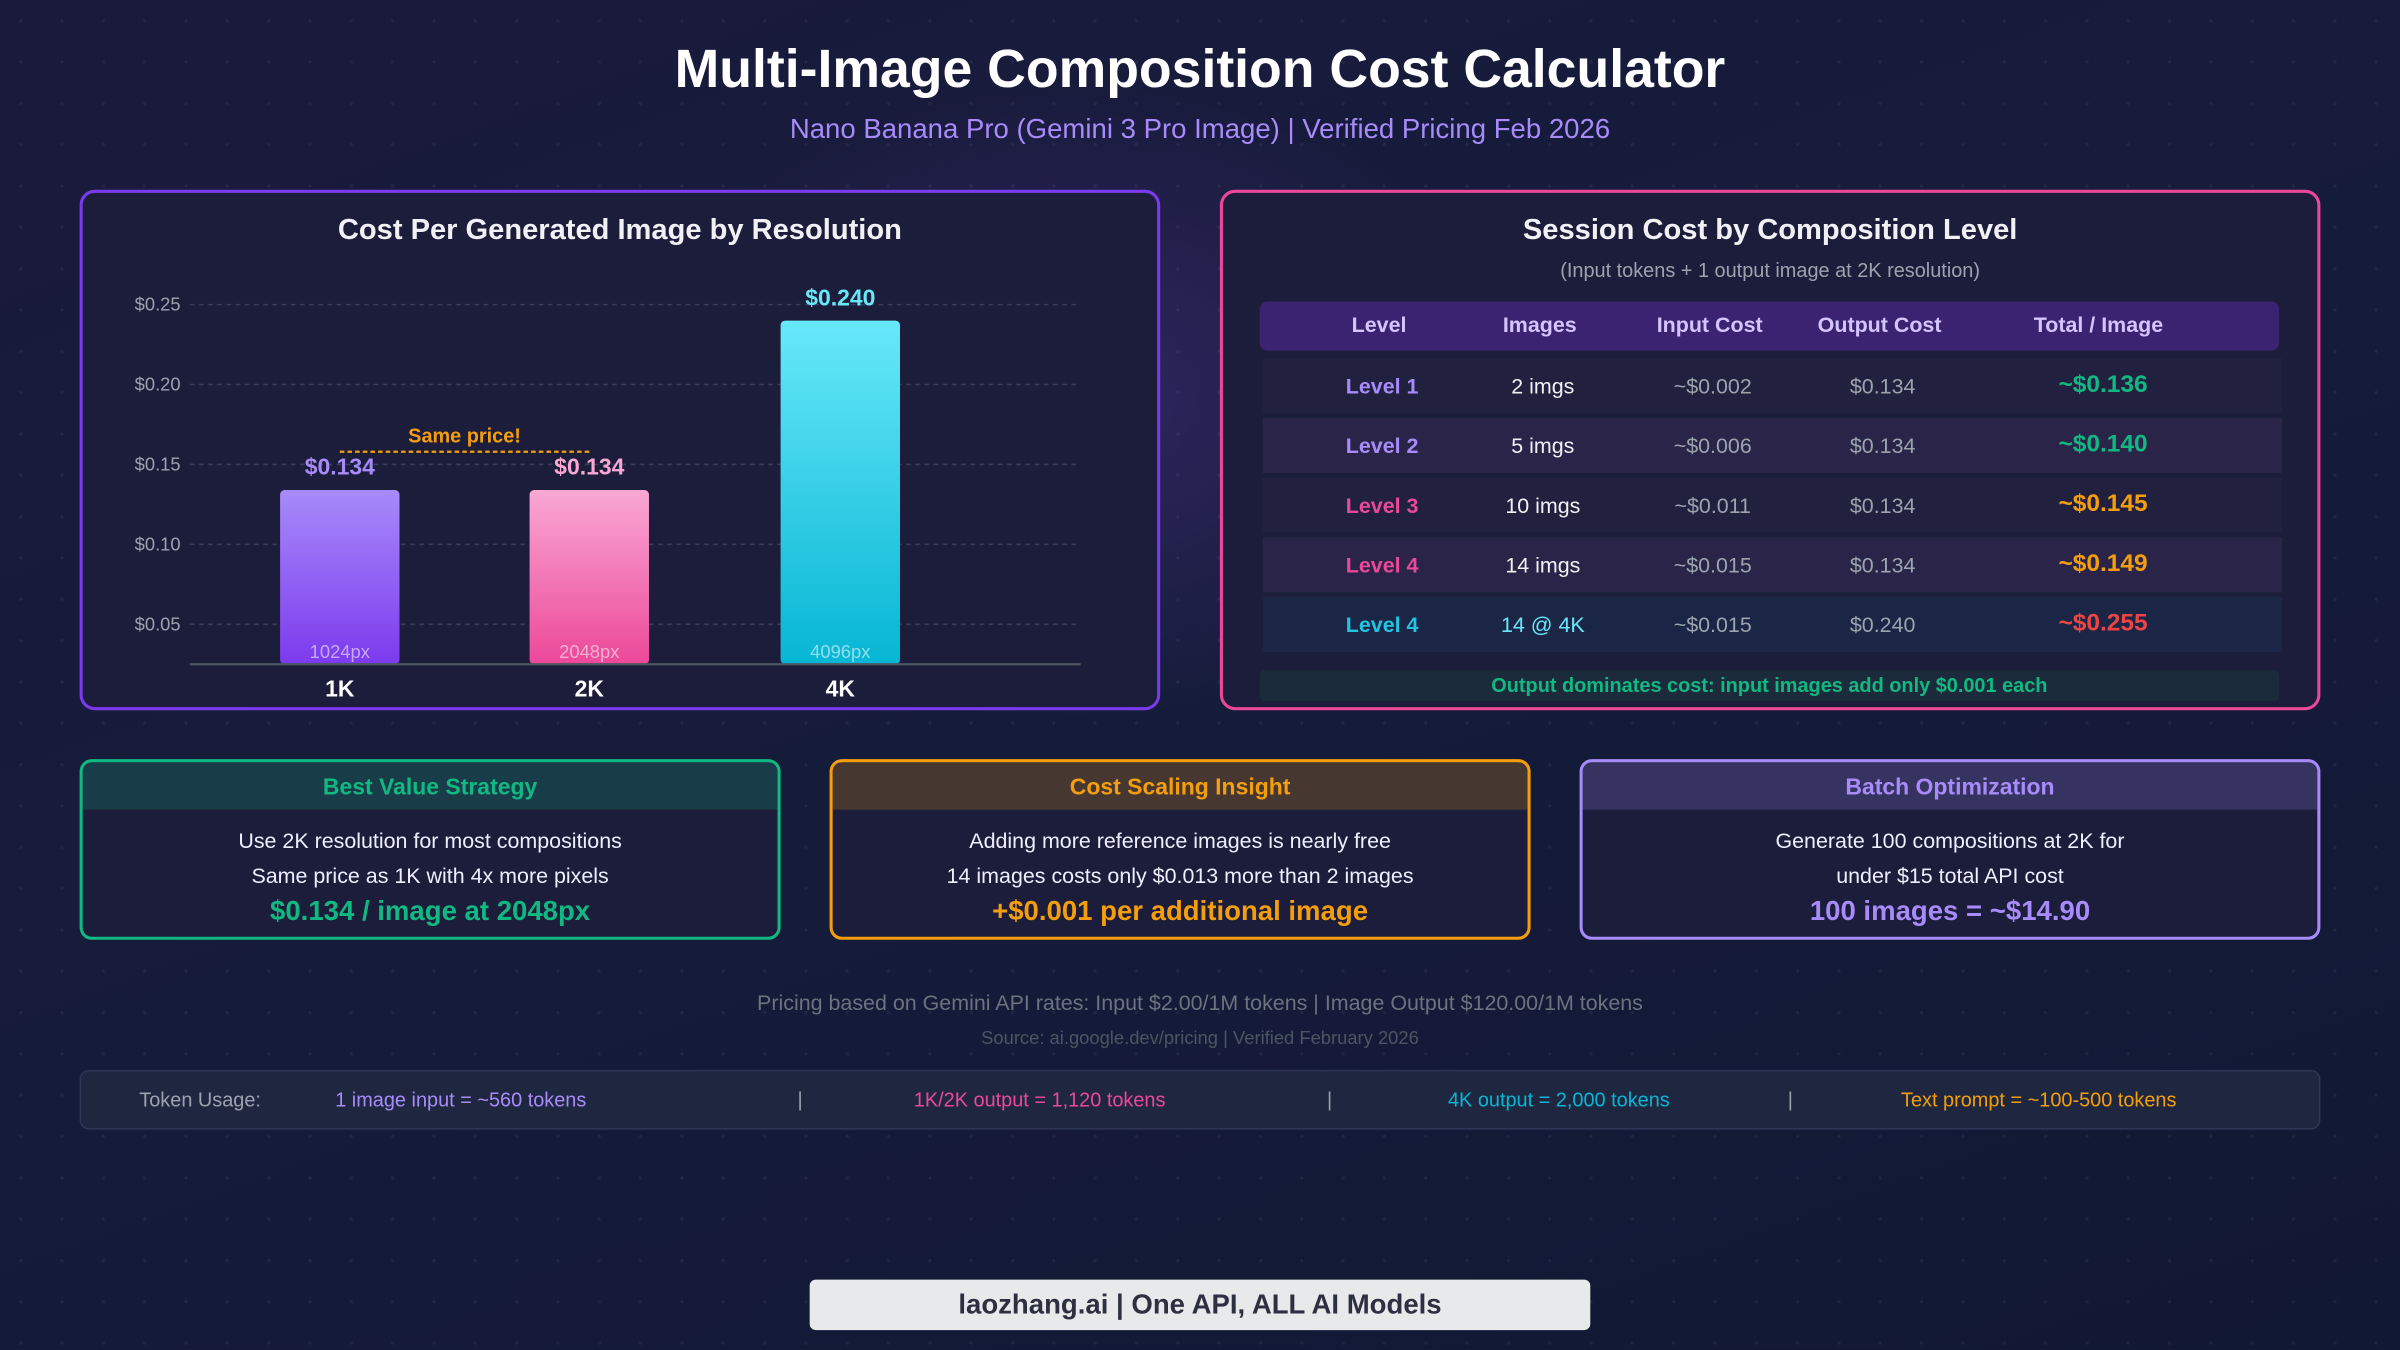 This screenshot has height=1350, width=2400. What do you see at coordinates (2098, 324) in the screenshot?
I see `col-total: Total / Image` at bounding box center [2098, 324].